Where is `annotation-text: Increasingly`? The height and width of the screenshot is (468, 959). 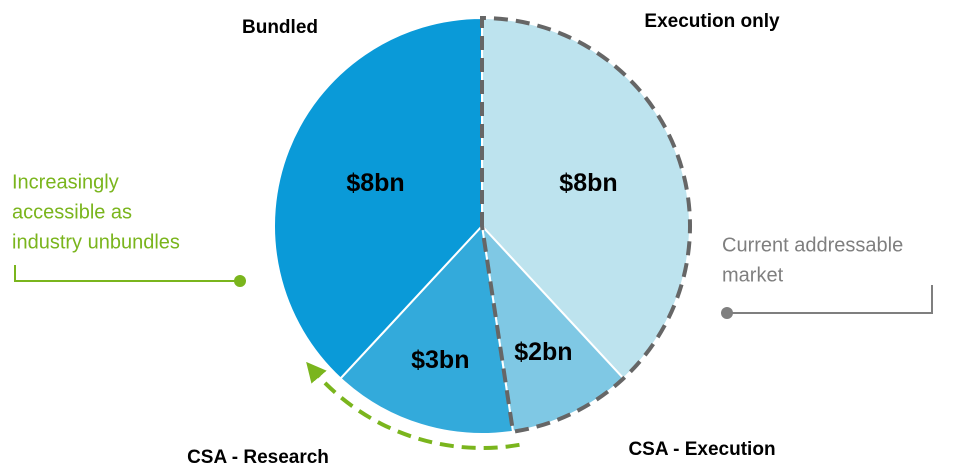
annotation-text: Increasingly is located at coordinates (65, 182).